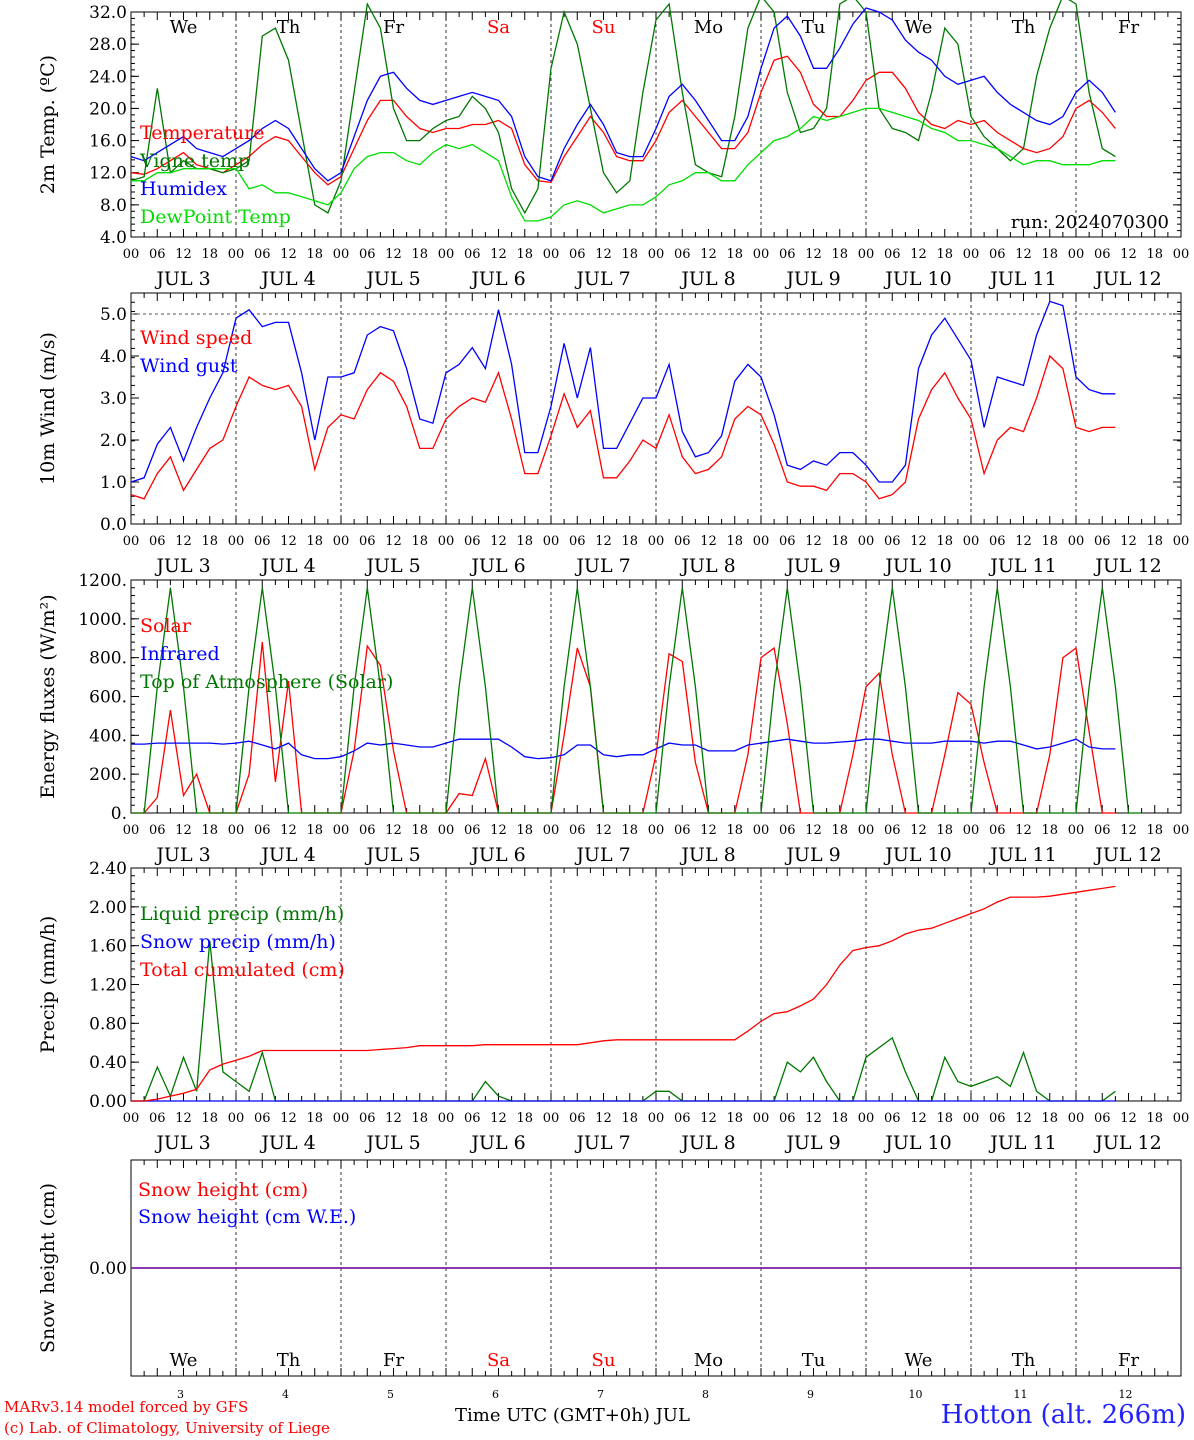 This screenshot has width=1194, height=1440. Describe the element at coordinates (48, 696) in the screenshot. I see `y-axis-label: Energy fluxes (W/m²)` at that location.